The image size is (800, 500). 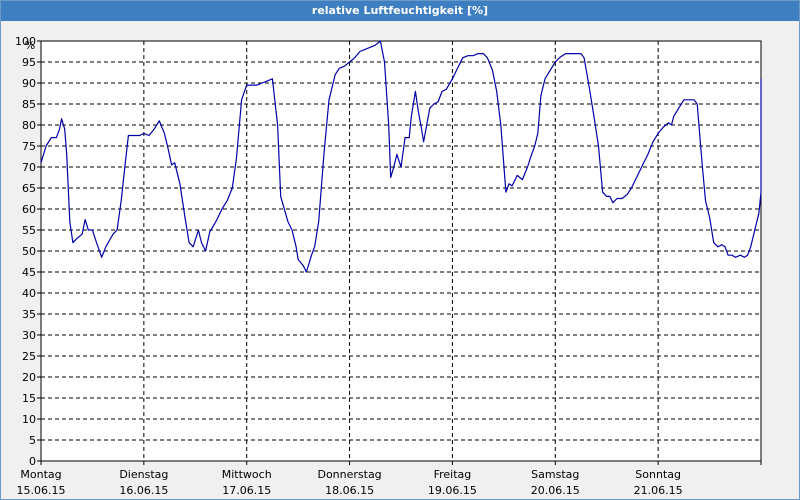 What do you see at coordinates (29, 146) in the screenshot?
I see `y-tick-label: 75` at bounding box center [29, 146].